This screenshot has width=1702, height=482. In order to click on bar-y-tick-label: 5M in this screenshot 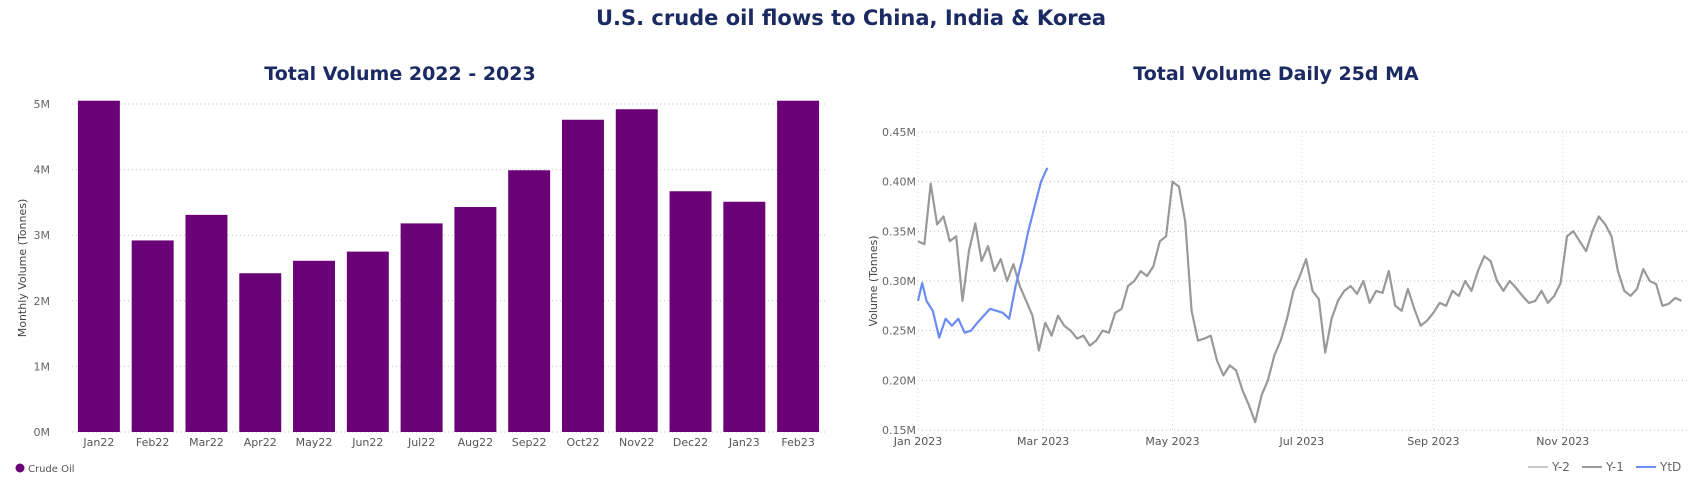, I will do `click(42, 104)`.